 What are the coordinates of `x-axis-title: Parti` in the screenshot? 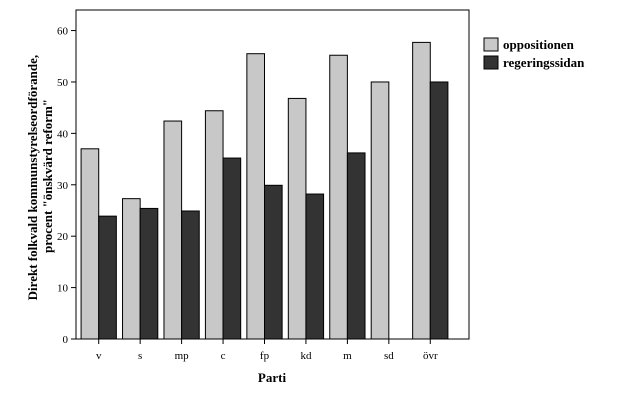 It's located at (272, 377).